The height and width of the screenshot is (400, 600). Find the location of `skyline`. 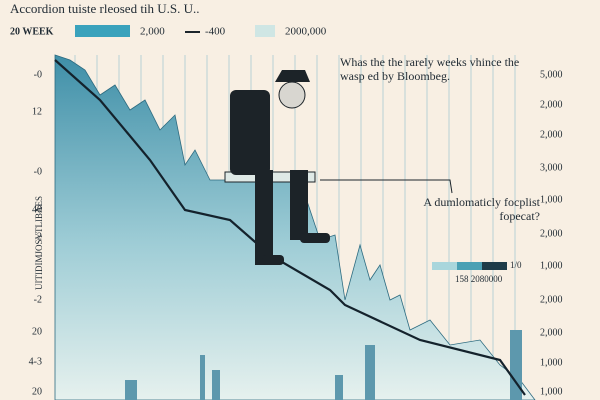

skyline is located at coordinates (323, 365).